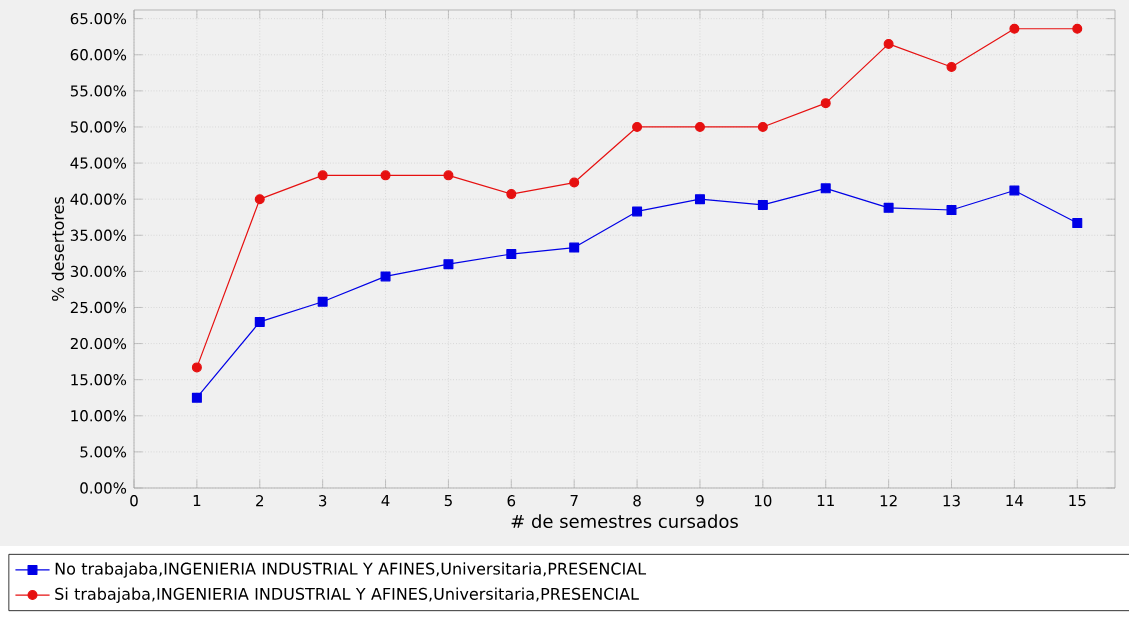 This screenshot has height=619, width=1129. I want to click on y-tick-label: 5.00%, so click(103, 452).